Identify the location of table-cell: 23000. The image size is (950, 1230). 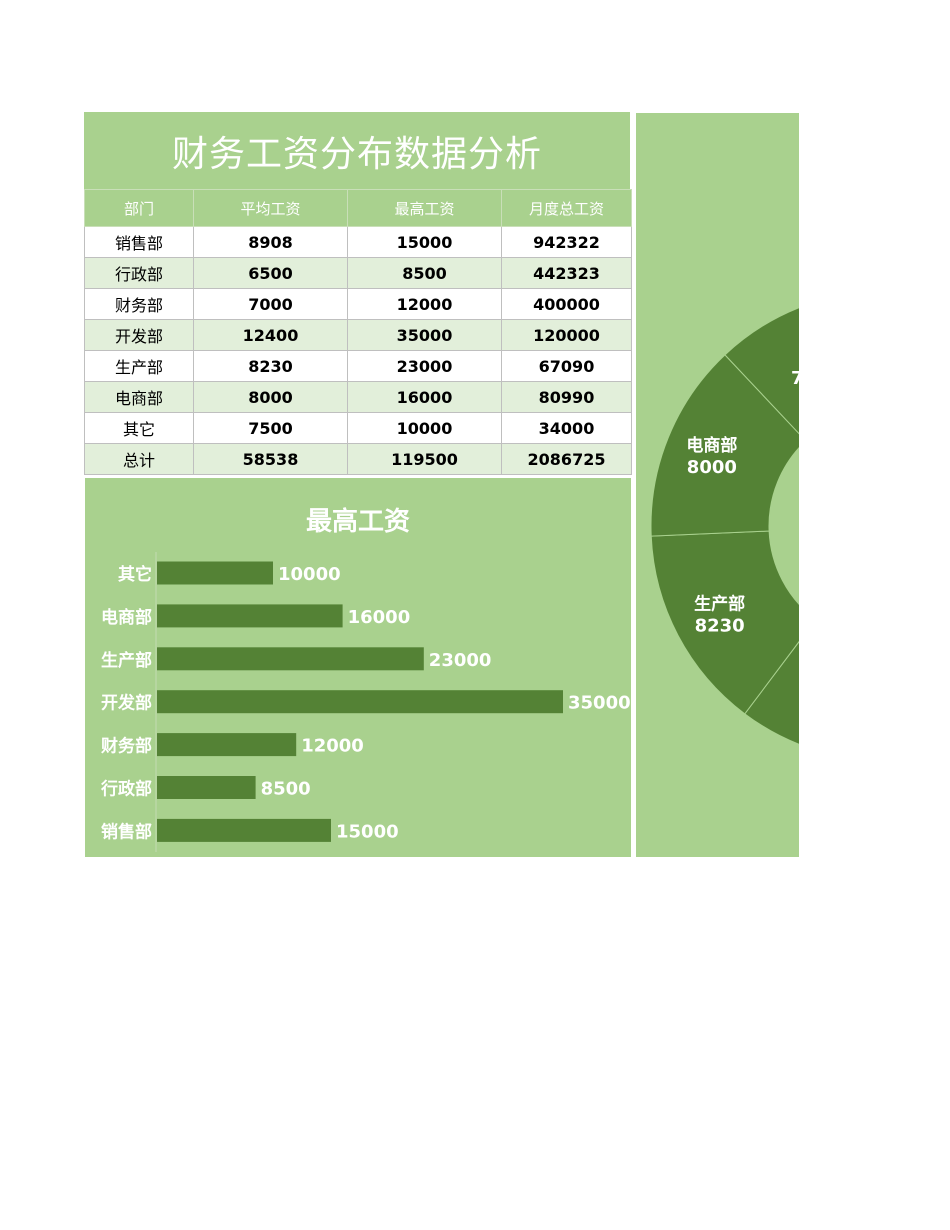
(424, 366).